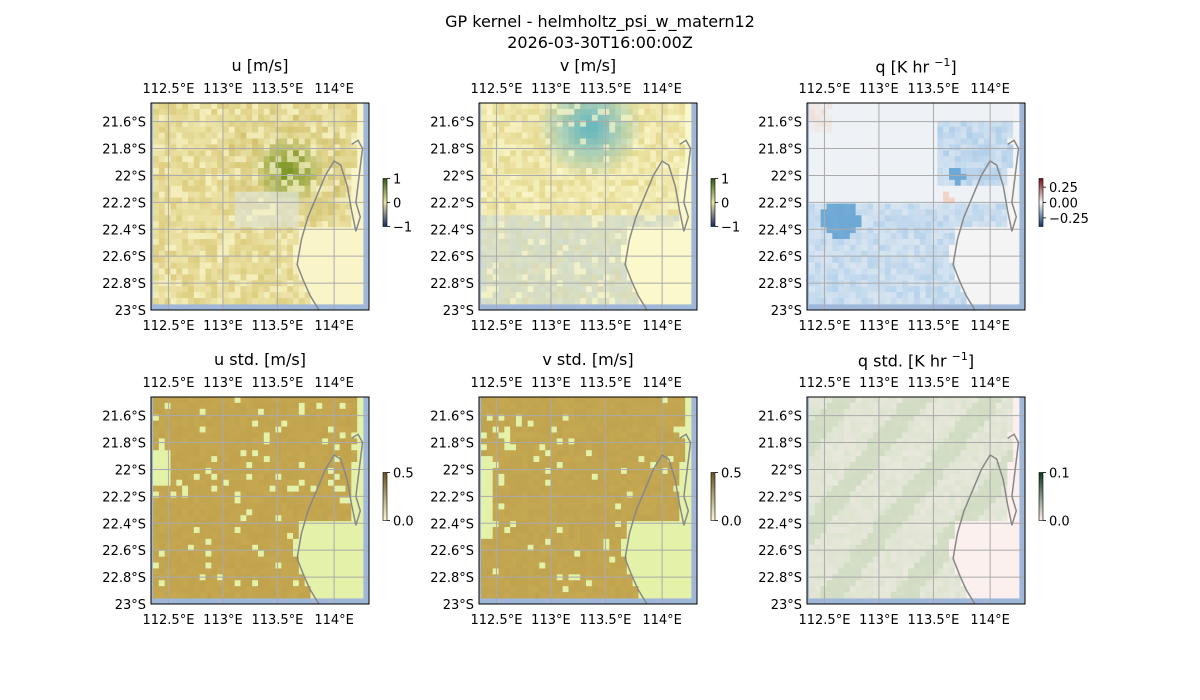 Image resolution: width=1200 pixels, height=700 pixels. What do you see at coordinates (223, 326) in the screenshot?
I see `x-tick-label-bottom: 113°E` at bounding box center [223, 326].